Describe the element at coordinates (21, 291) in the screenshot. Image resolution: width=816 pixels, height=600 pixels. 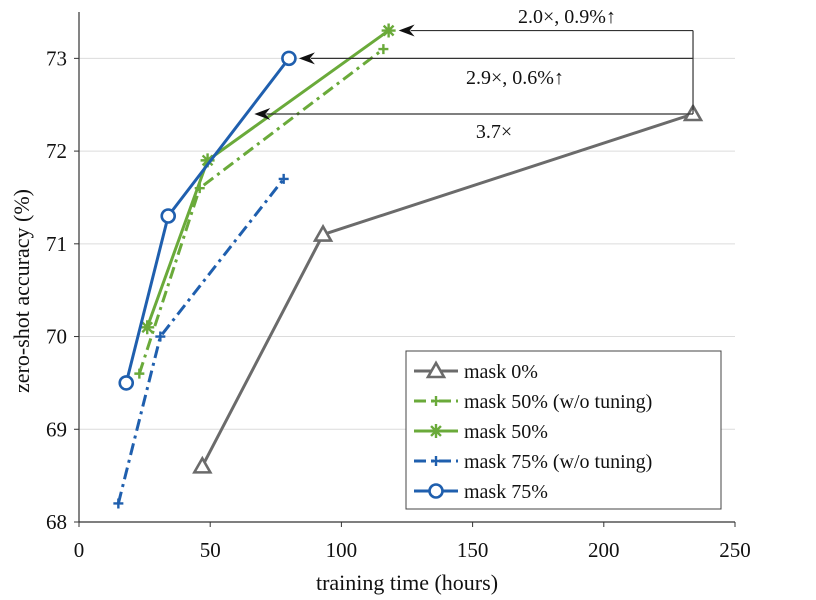
I see `y-axis-title: zero-shot accuracy (%)` at that location.